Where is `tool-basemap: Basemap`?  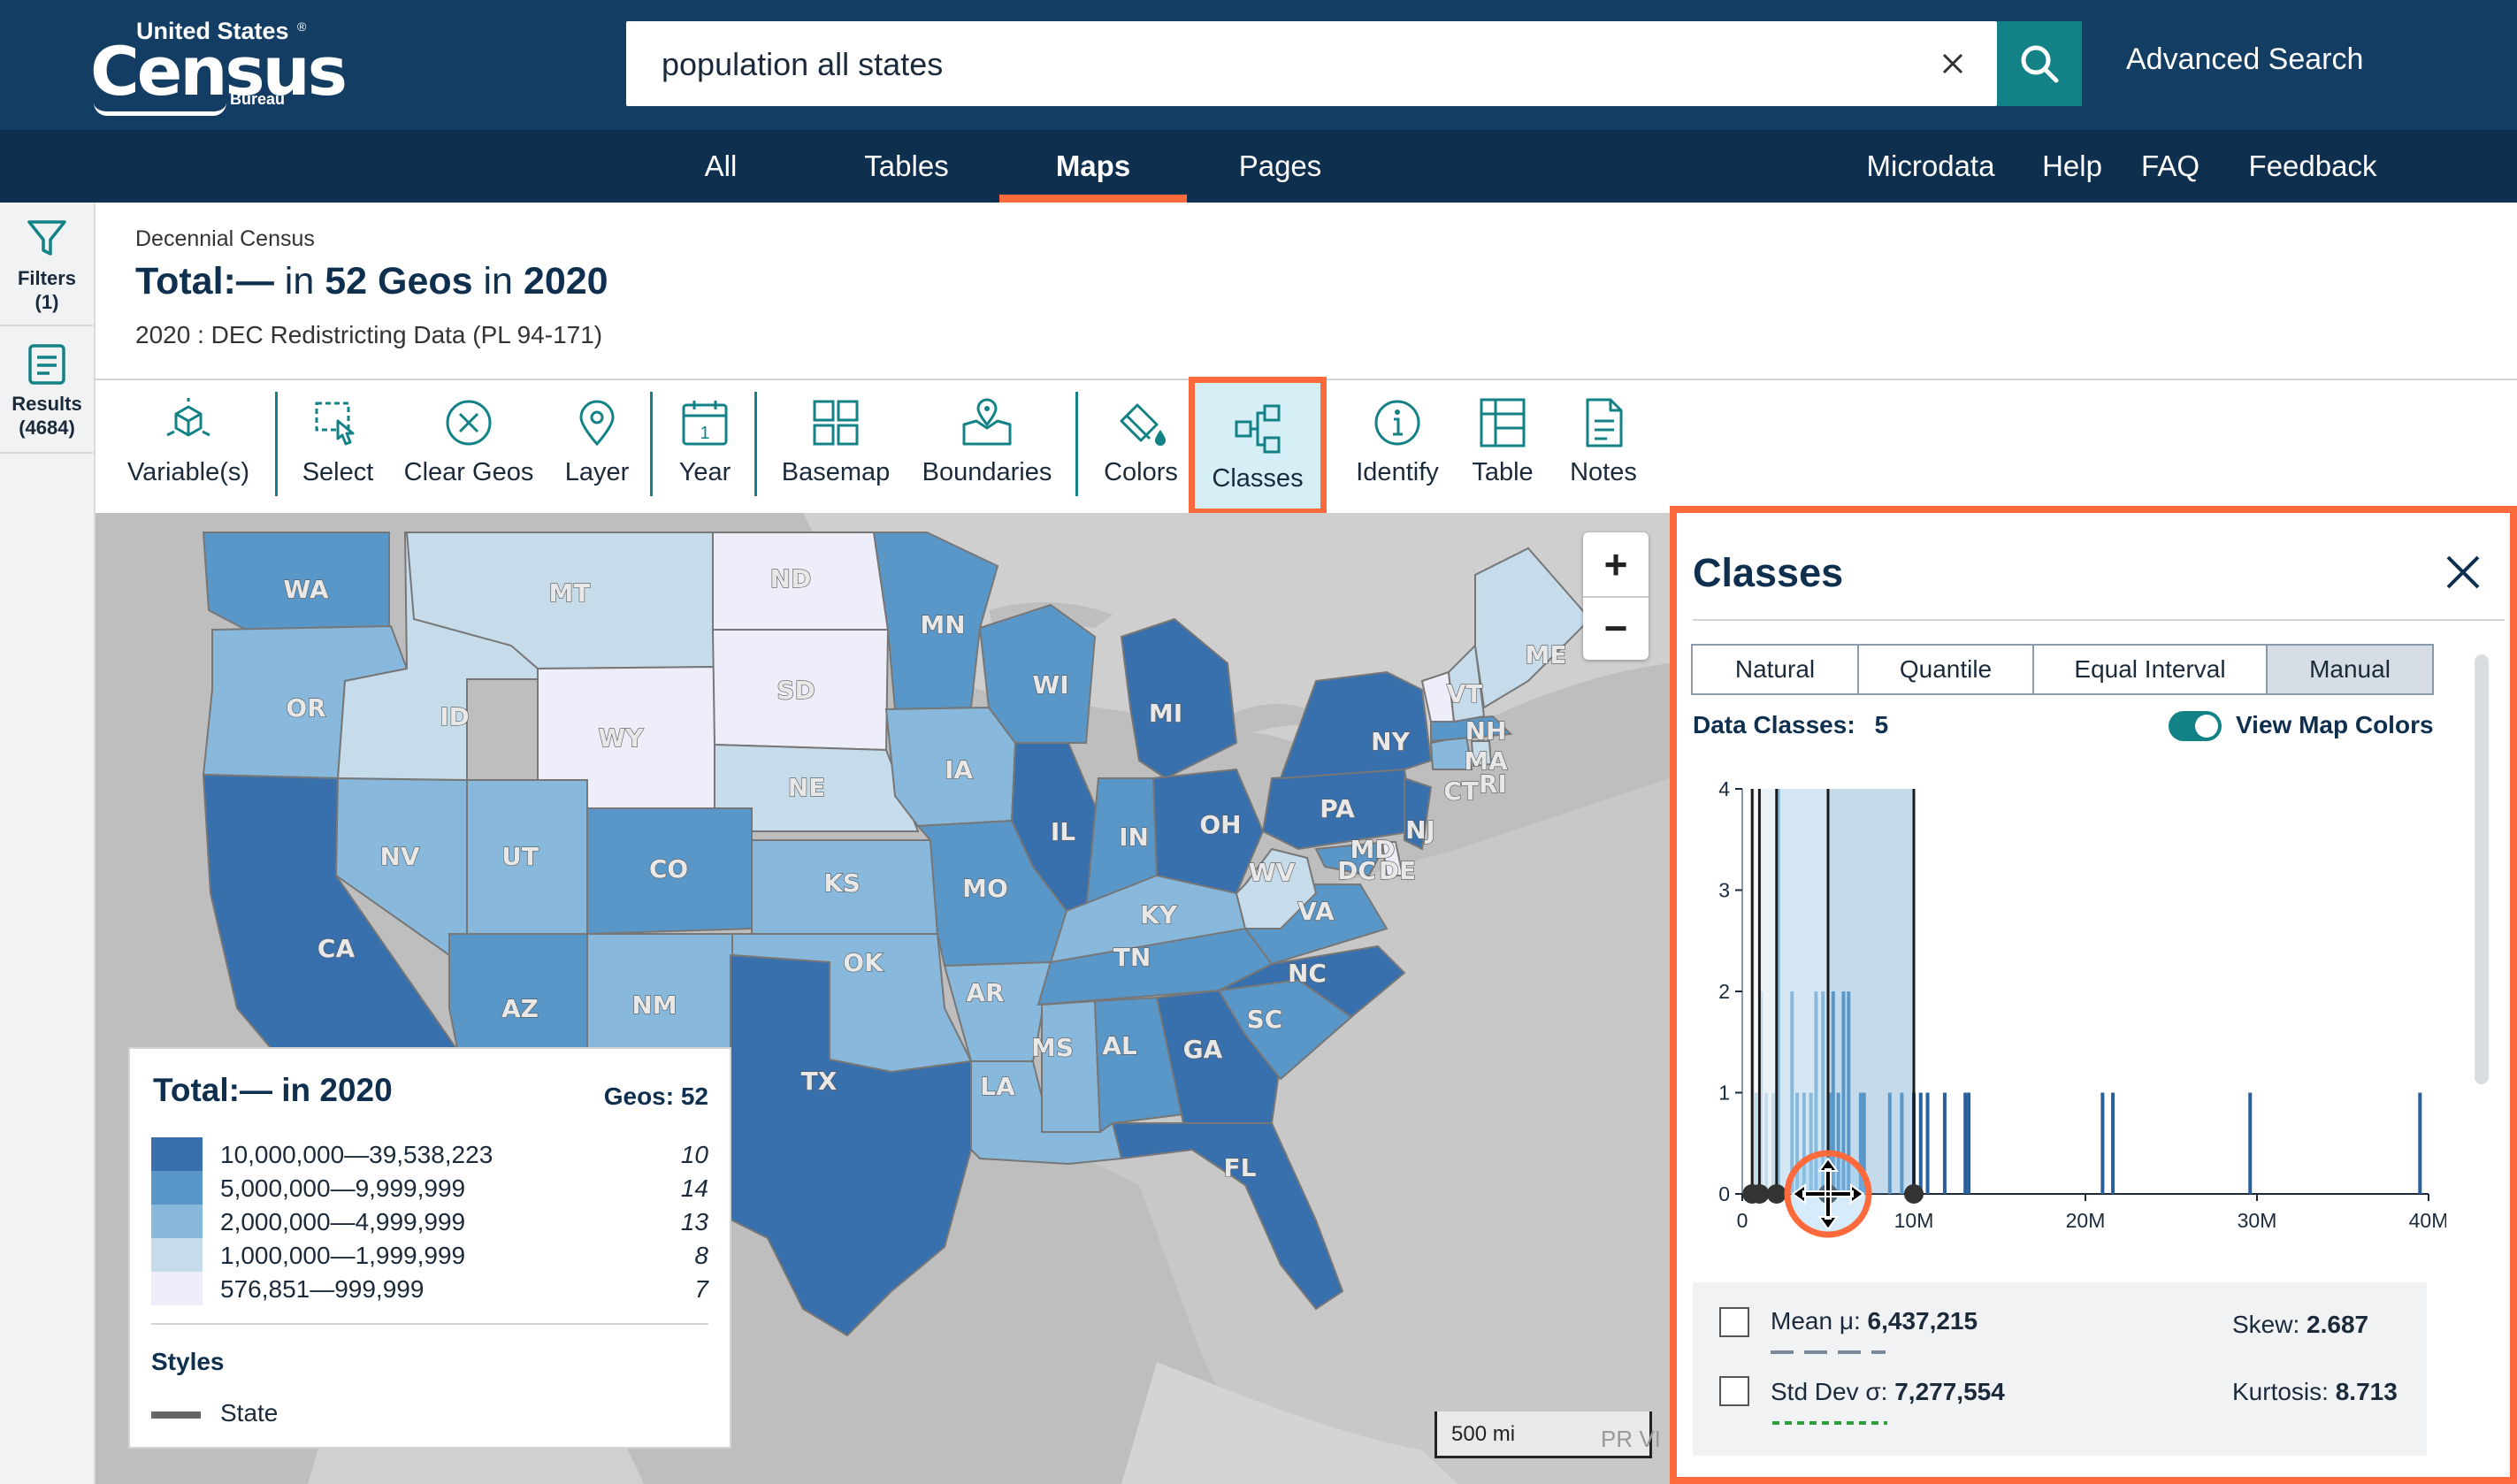 tool-basemap: Basemap is located at coordinates (835, 451).